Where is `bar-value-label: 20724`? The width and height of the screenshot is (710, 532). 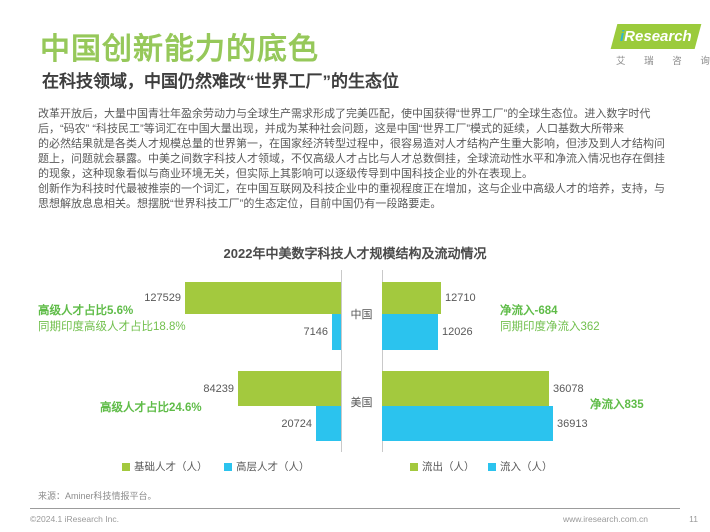 bar-value-label: 20724 is located at coordinates (296, 423).